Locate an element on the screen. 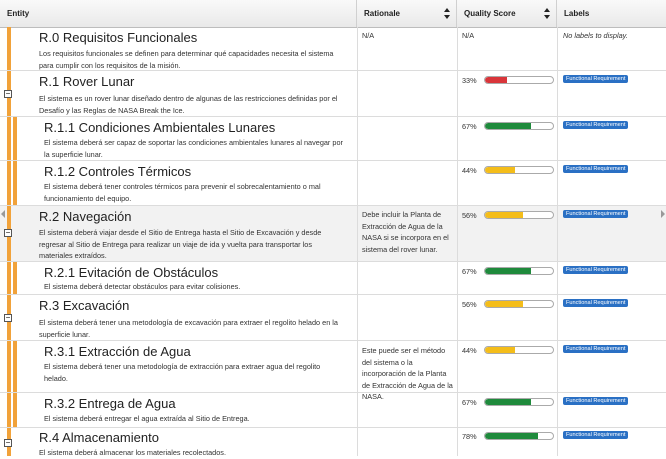  requirement-title: R.3 Excavación is located at coordinates (84, 305).